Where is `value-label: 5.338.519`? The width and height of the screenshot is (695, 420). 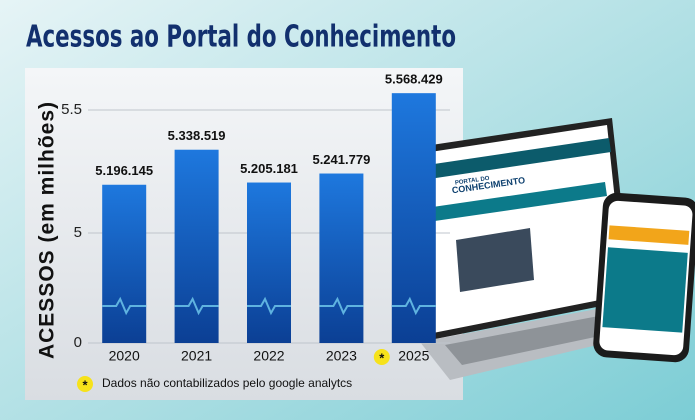 value-label: 5.338.519 is located at coordinates (197, 135).